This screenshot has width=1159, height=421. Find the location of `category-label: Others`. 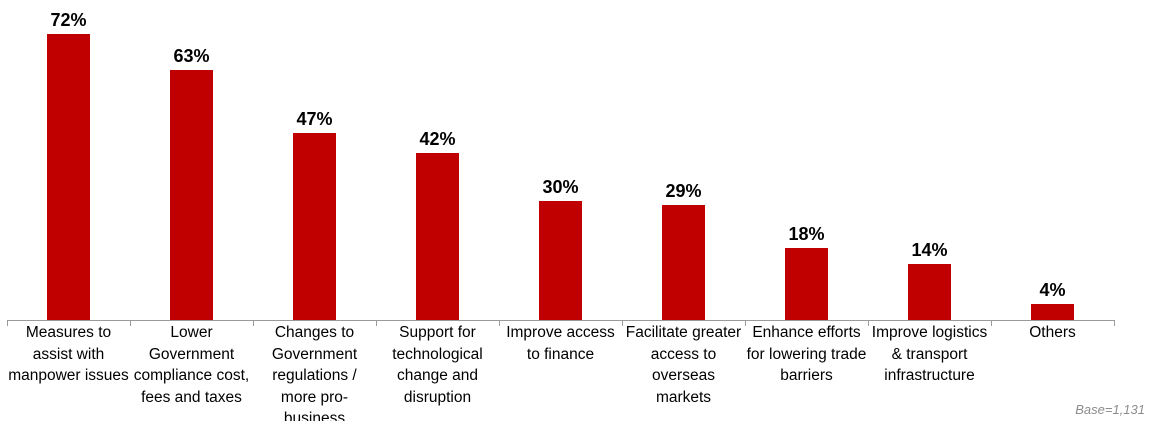

category-label: Others is located at coordinates (1052, 332).